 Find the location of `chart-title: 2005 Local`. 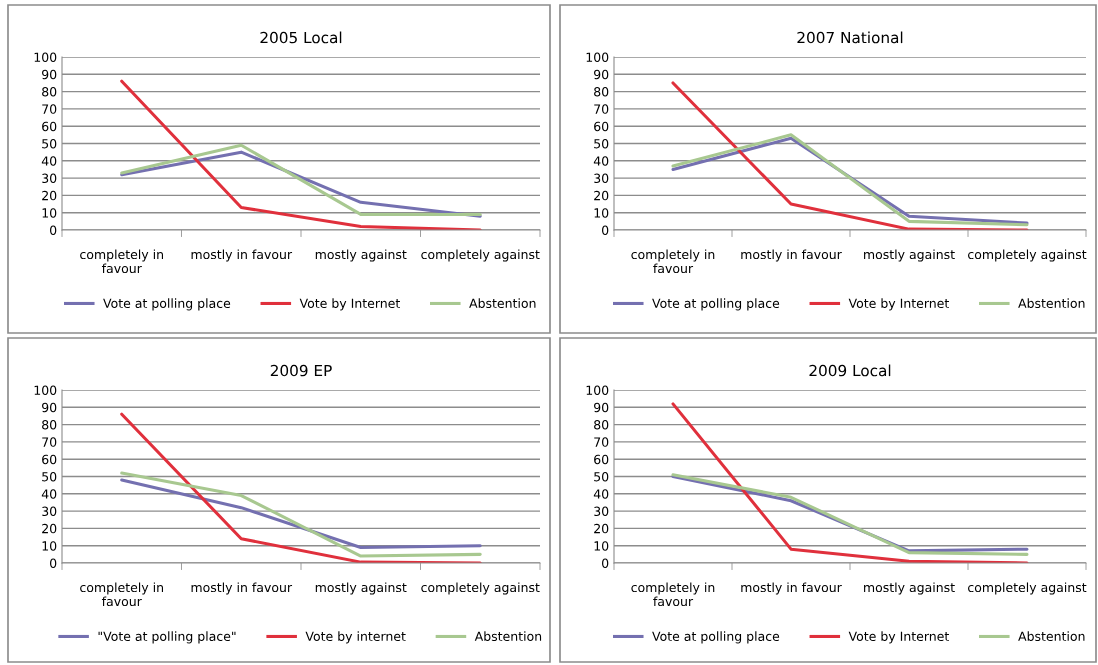

chart-title: 2005 Local is located at coordinates (301, 37).